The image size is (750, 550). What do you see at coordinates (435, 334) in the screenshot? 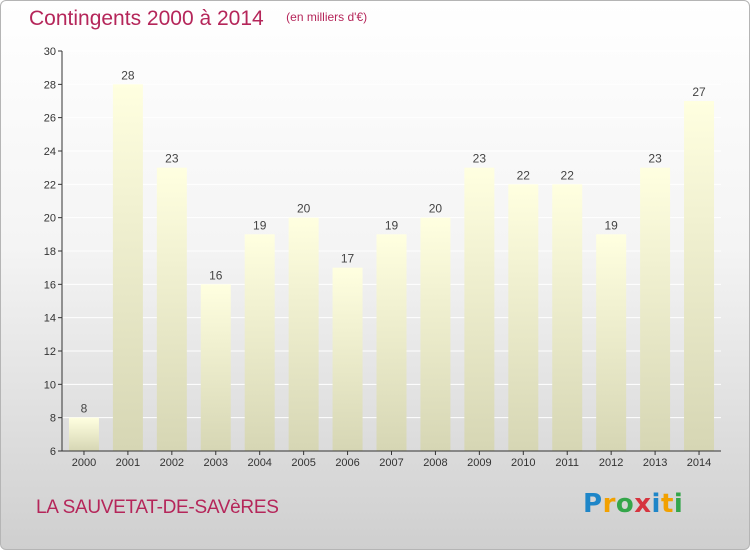
I see `bar-2008` at bounding box center [435, 334].